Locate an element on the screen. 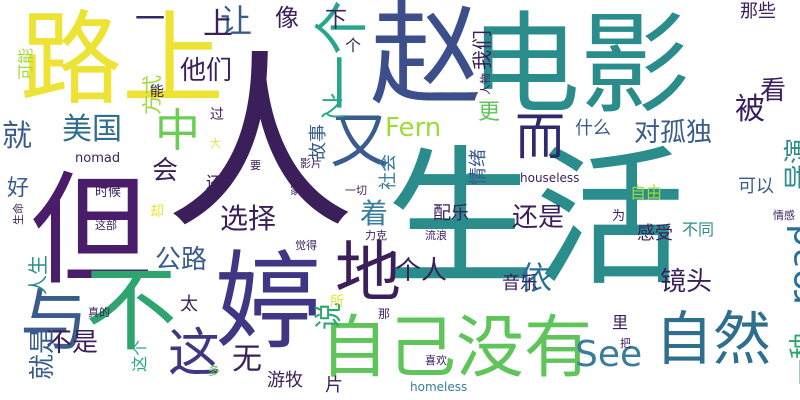  word-cloud-word: 影片 is located at coordinates (311, 163).